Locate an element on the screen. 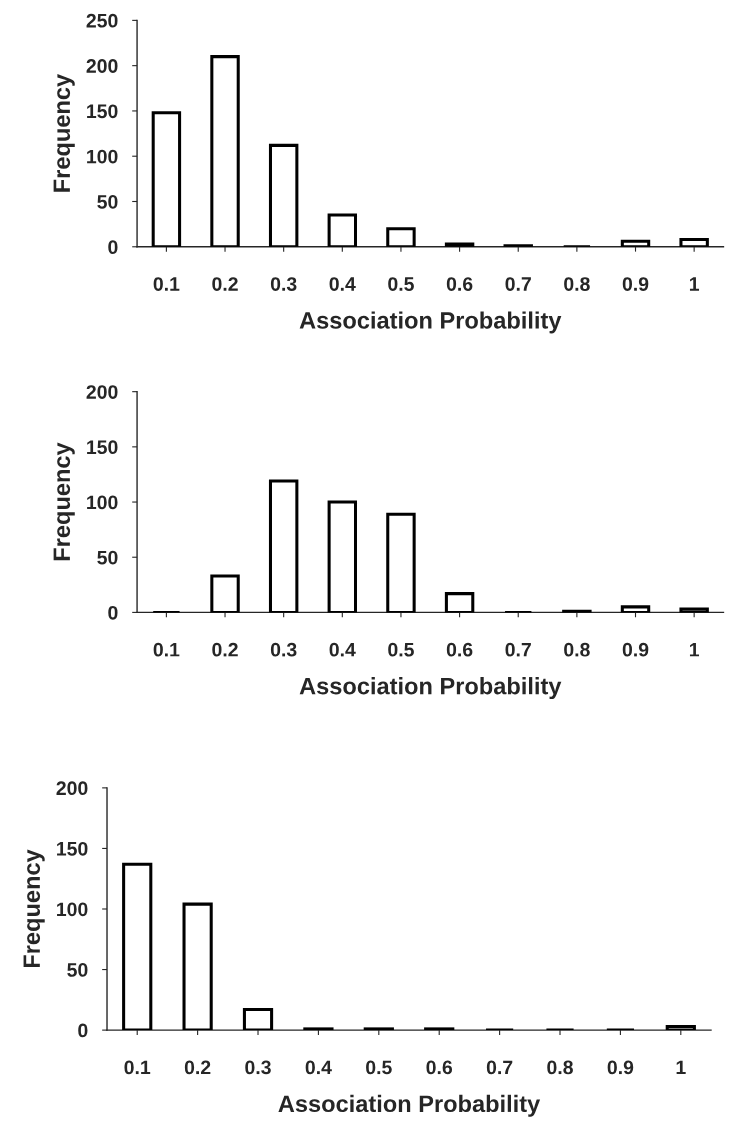 This screenshot has width=733, height=1132. y-tick-label: 250 is located at coordinates (102, 20).